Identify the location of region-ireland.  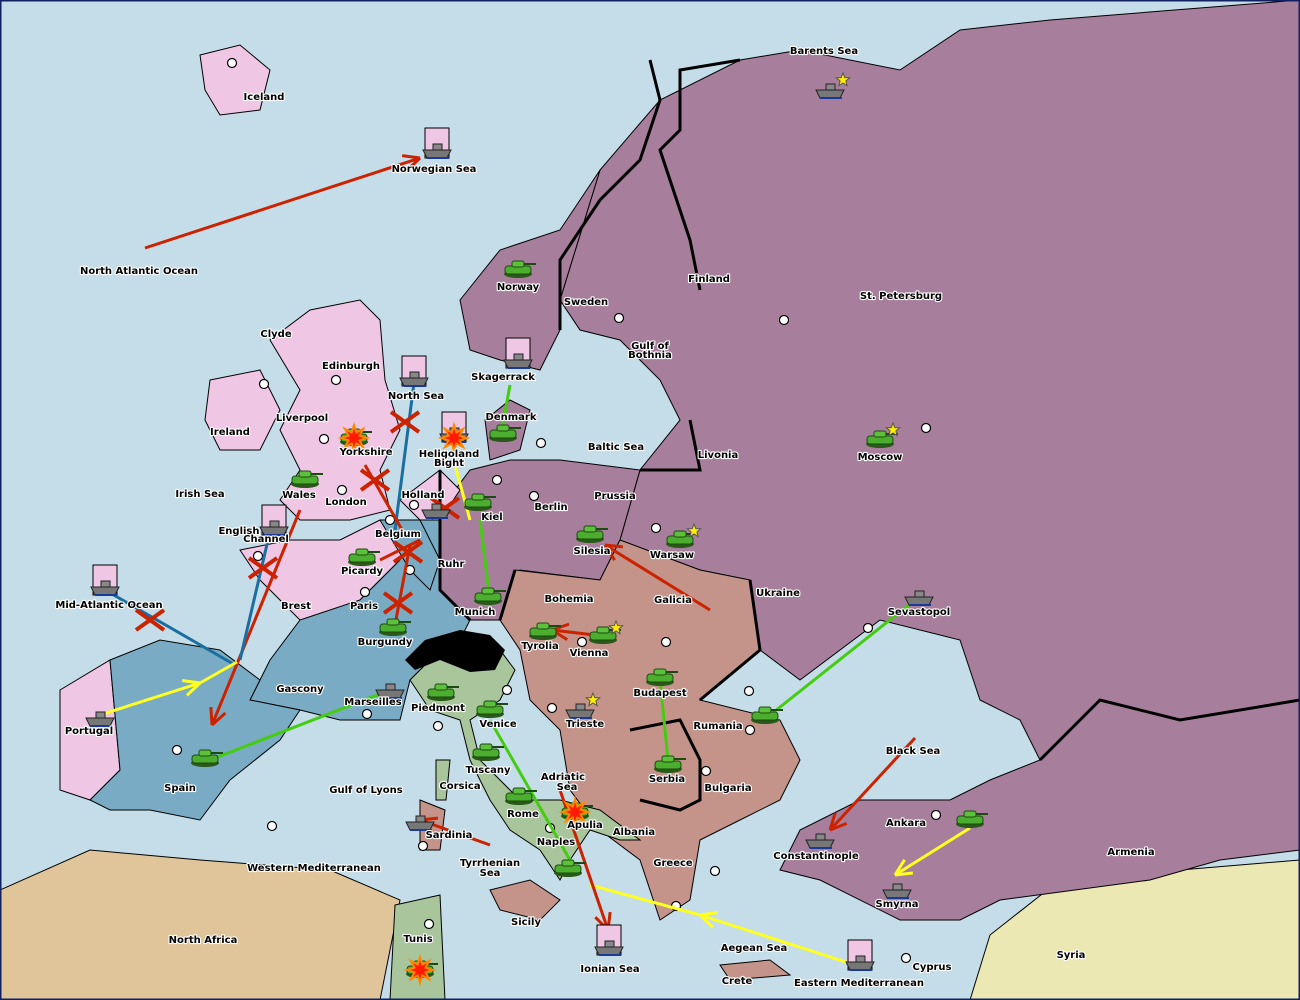
(242, 410).